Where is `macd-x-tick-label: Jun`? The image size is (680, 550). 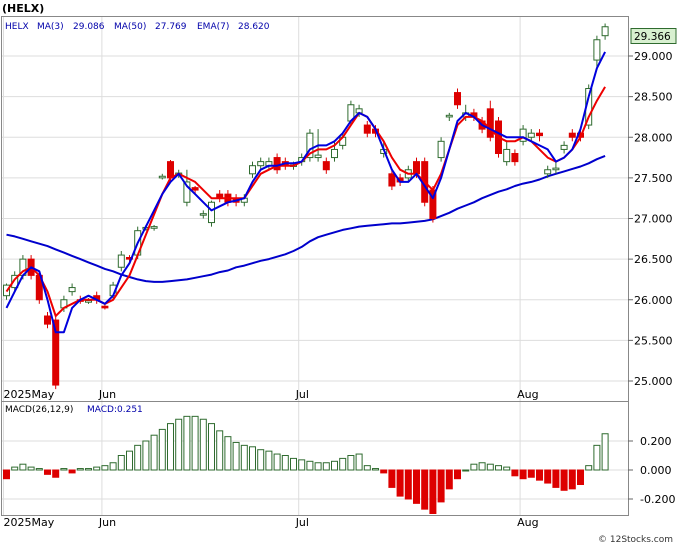 macd-x-tick-label: Jun is located at coordinates (107, 522).